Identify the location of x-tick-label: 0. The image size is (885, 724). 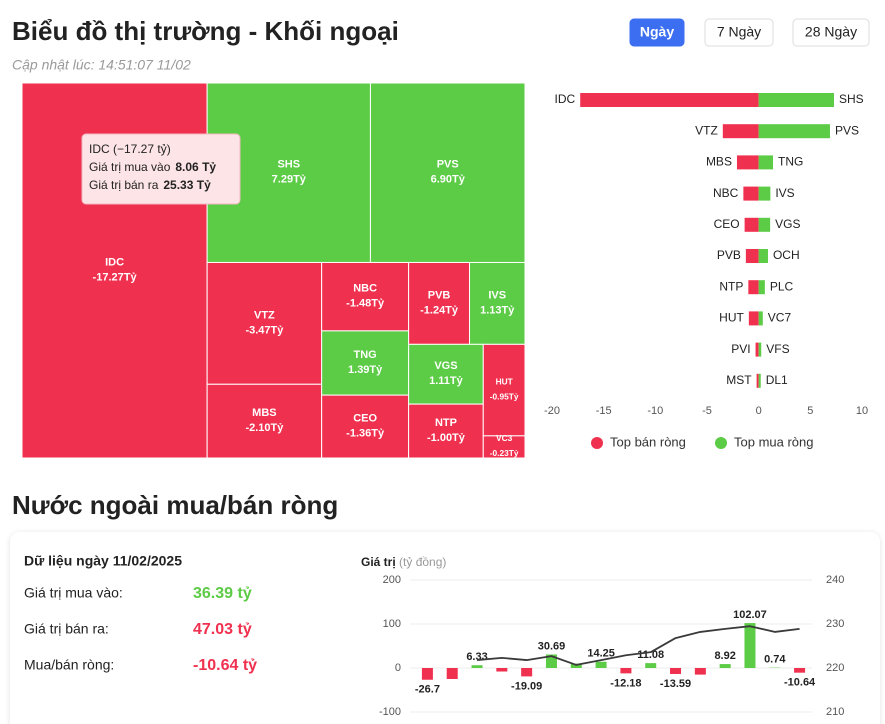
(759, 411).